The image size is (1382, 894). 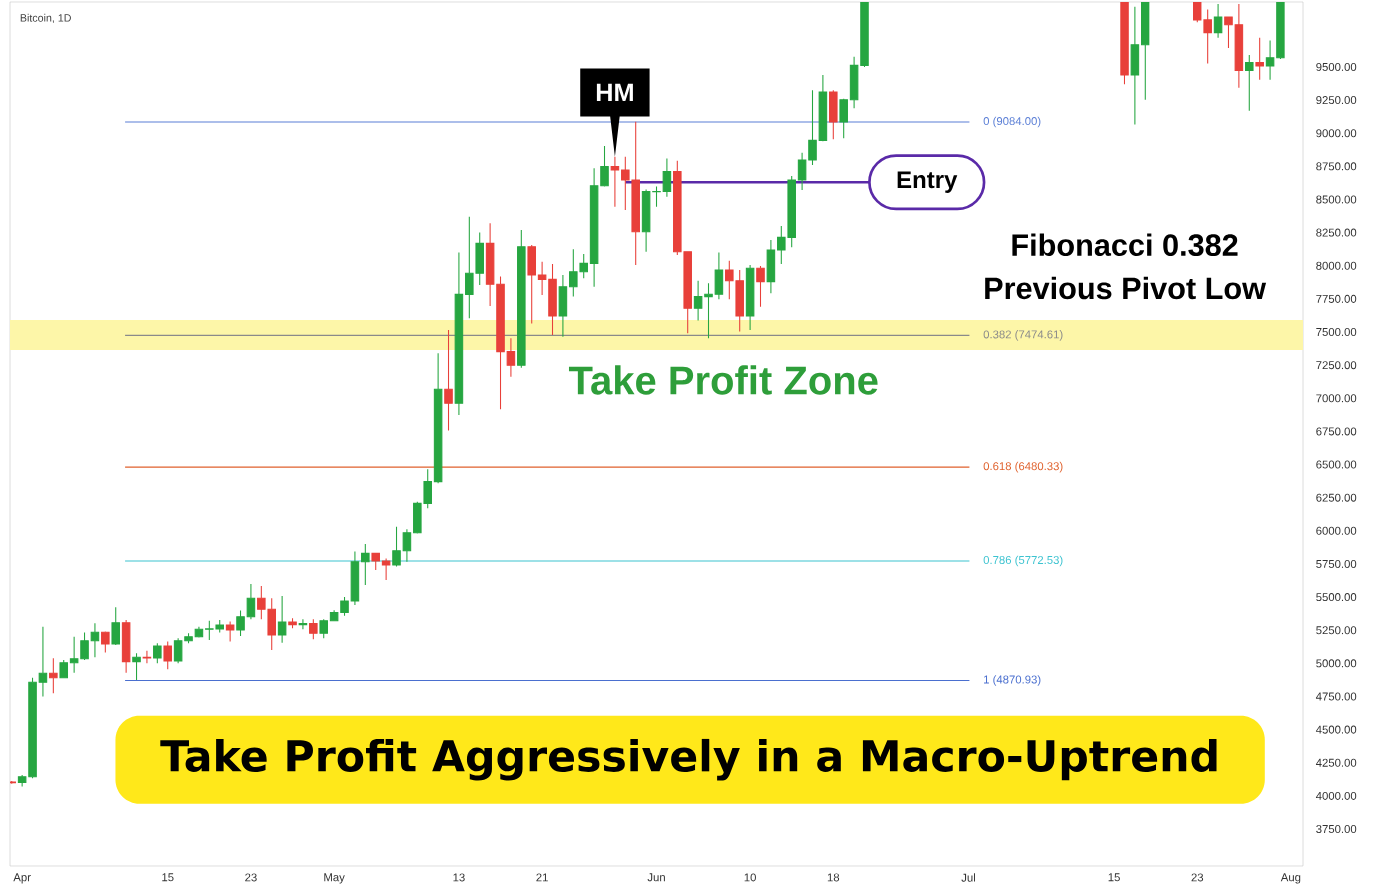 I want to click on y-tick-label: 6750.00, so click(x=1336, y=431).